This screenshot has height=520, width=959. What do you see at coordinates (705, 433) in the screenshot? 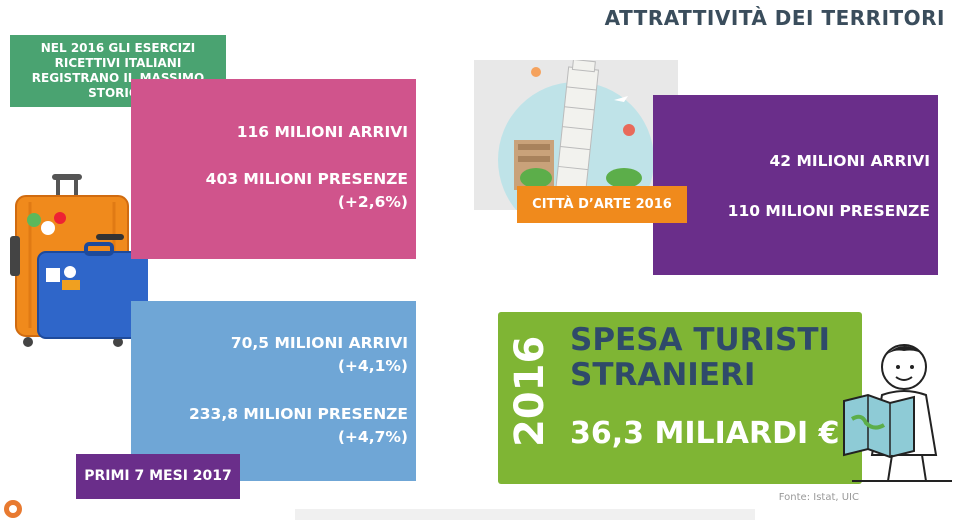
I see `spending-amount: 36,3 MILIARDI €` at bounding box center [705, 433].